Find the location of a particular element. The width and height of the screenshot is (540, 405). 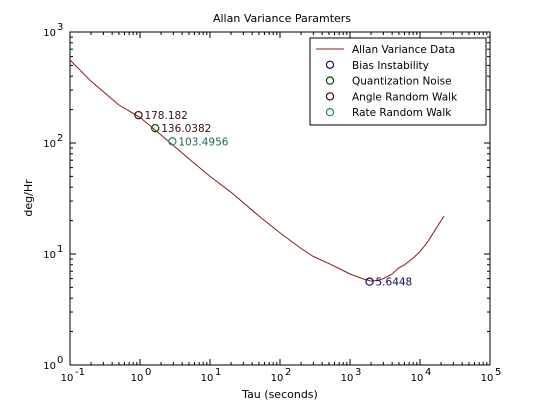

data-label: 178.182 is located at coordinates (165, 116).